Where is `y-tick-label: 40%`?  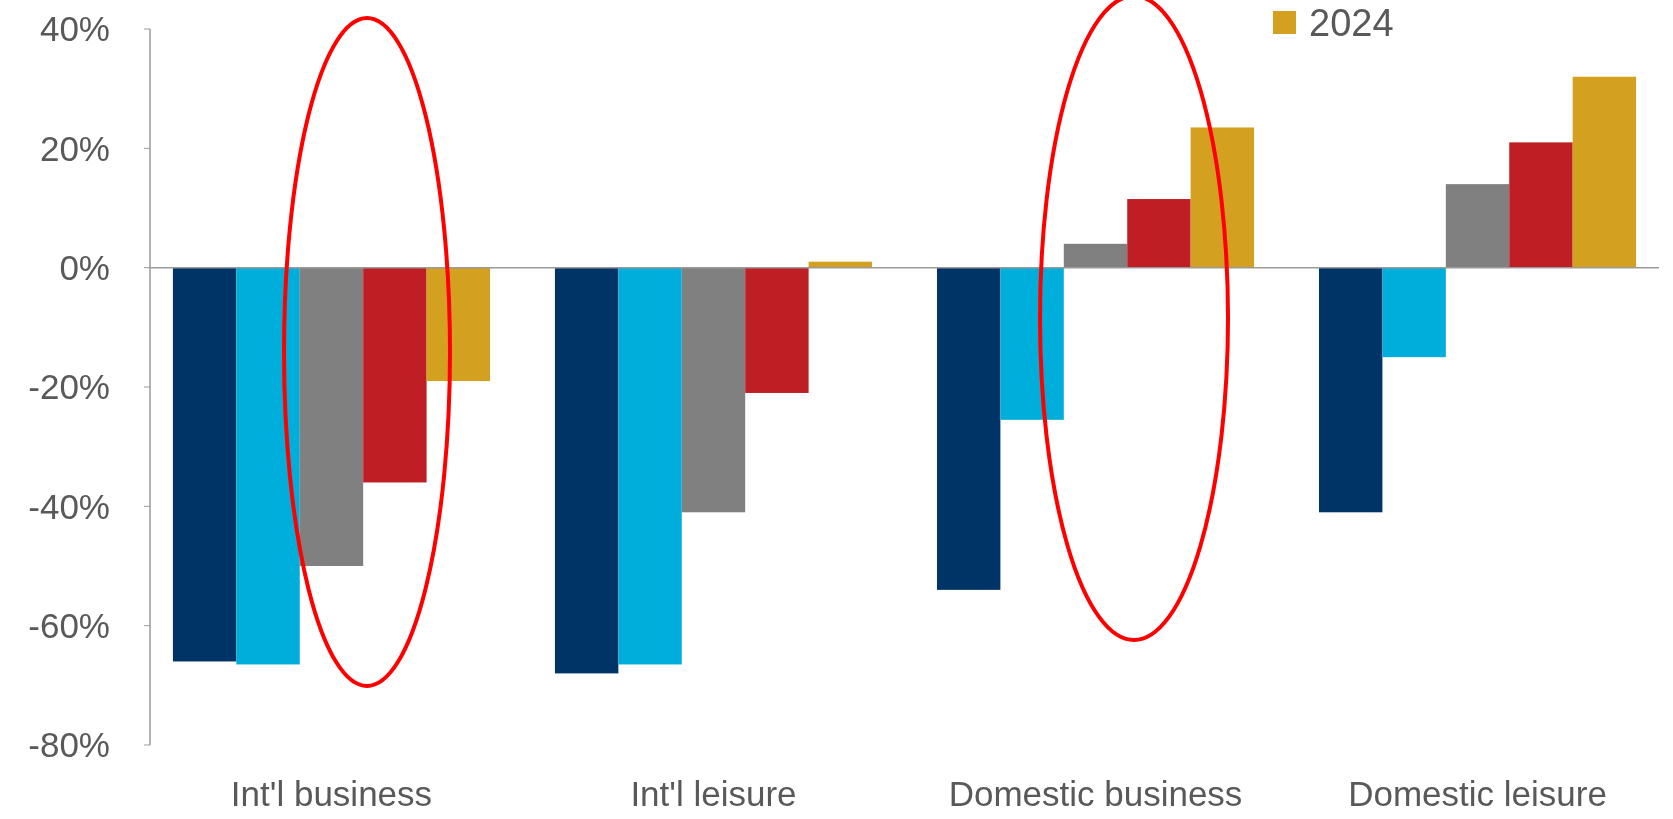
y-tick-label: 40% is located at coordinates (74, 29).